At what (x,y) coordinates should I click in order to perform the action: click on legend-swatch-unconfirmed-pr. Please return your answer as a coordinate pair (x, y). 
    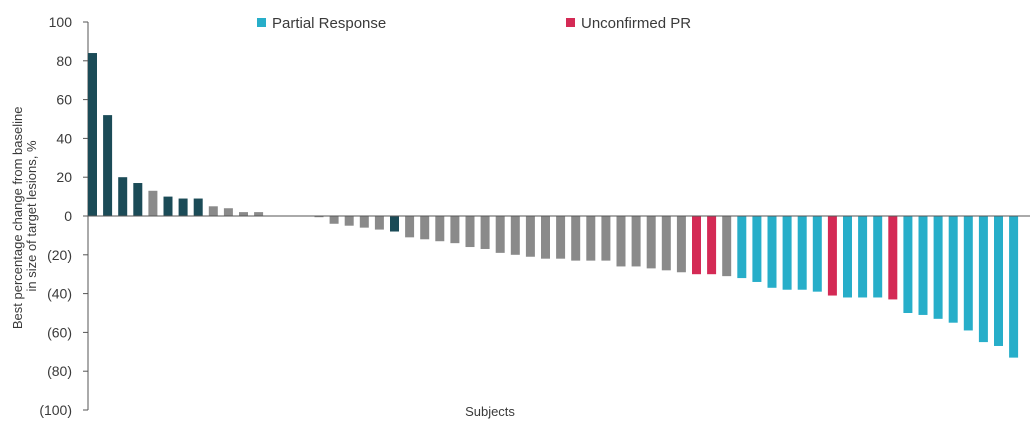
    Looking at the image, I should click on (570, 22).